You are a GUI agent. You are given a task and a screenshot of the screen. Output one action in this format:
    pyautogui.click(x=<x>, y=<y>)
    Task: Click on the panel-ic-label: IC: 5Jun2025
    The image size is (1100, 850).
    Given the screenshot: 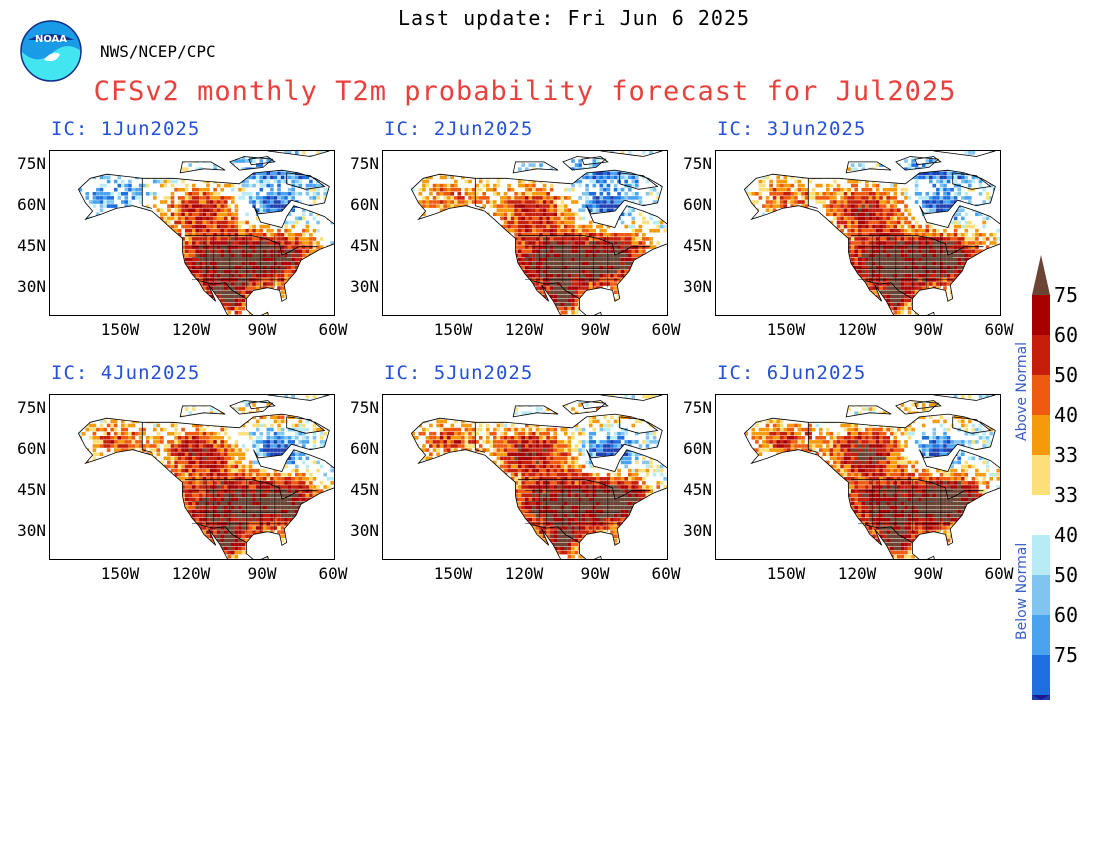 What is the action you would take?
    pyautogui.click(x=459, y=373)
    